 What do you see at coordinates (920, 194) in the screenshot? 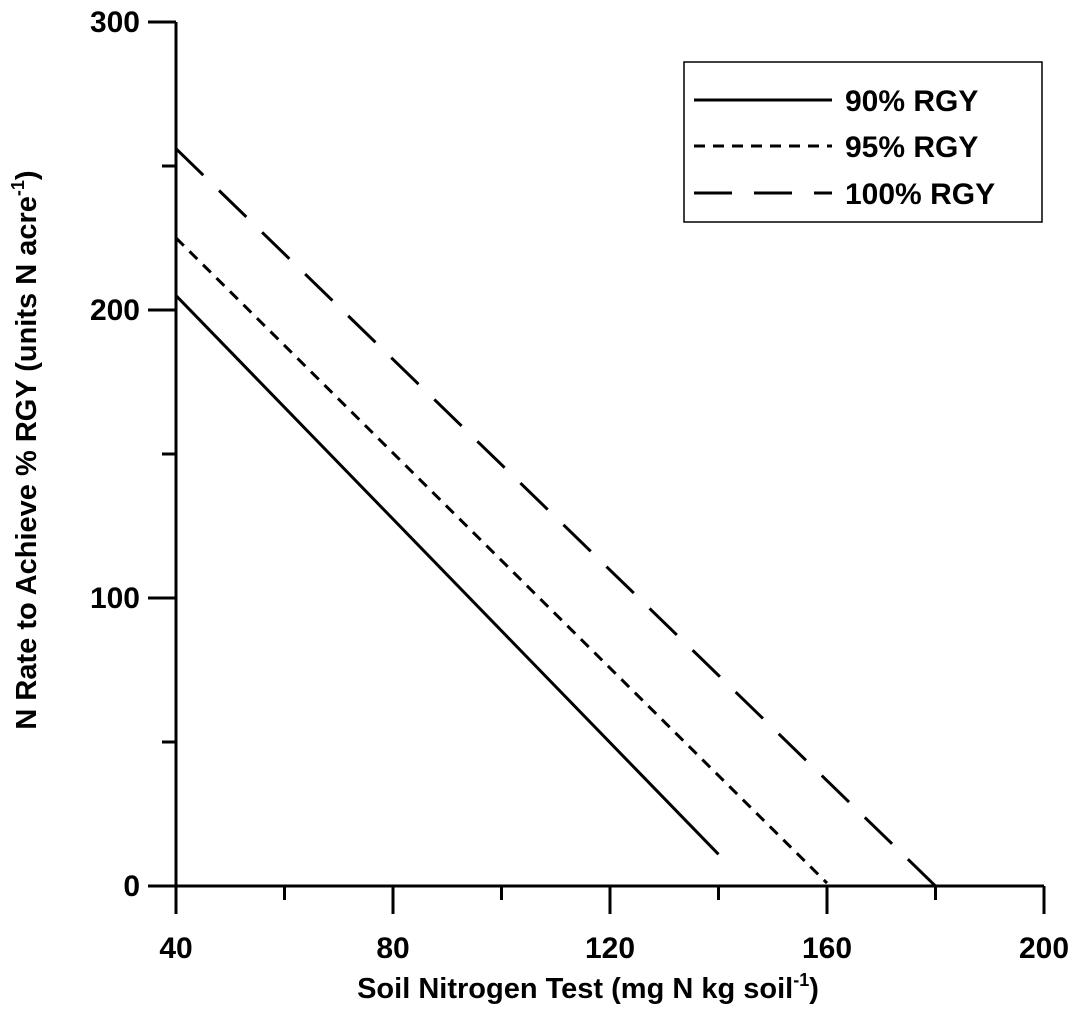
I see `legend-label-100: 100% RGY` at bounding box center [920, 194].